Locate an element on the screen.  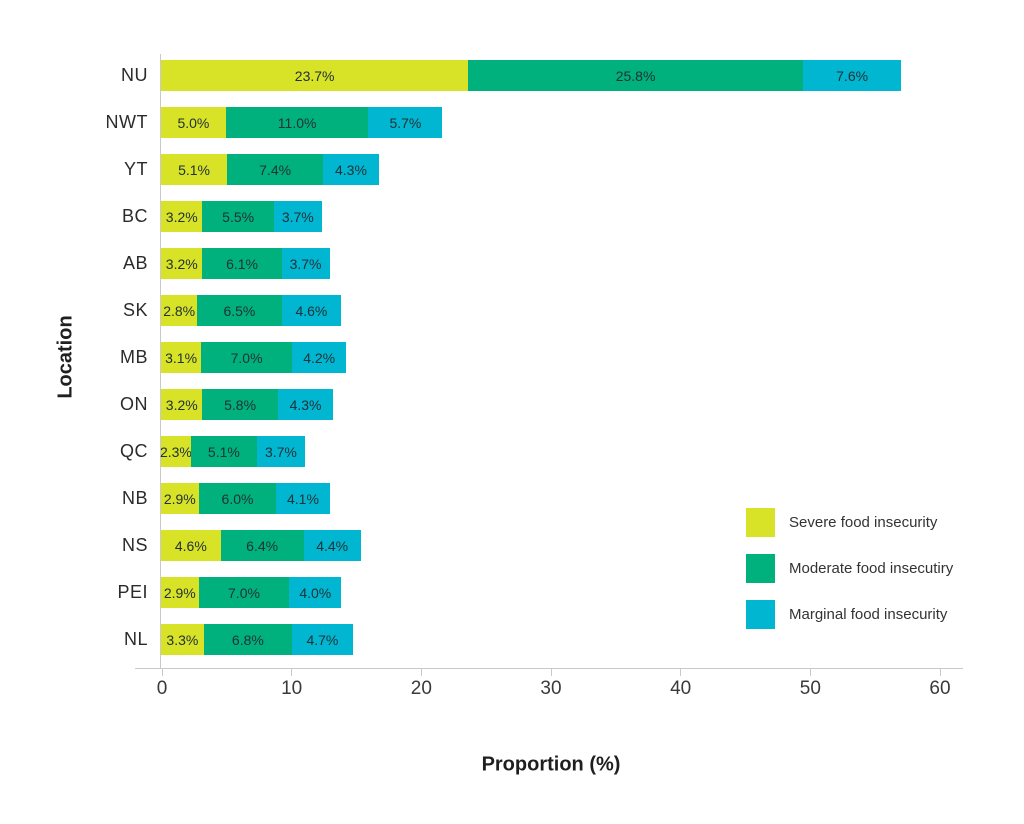
bar-segment-severe-ns: 4.6% is located at coordinates (191, 545).